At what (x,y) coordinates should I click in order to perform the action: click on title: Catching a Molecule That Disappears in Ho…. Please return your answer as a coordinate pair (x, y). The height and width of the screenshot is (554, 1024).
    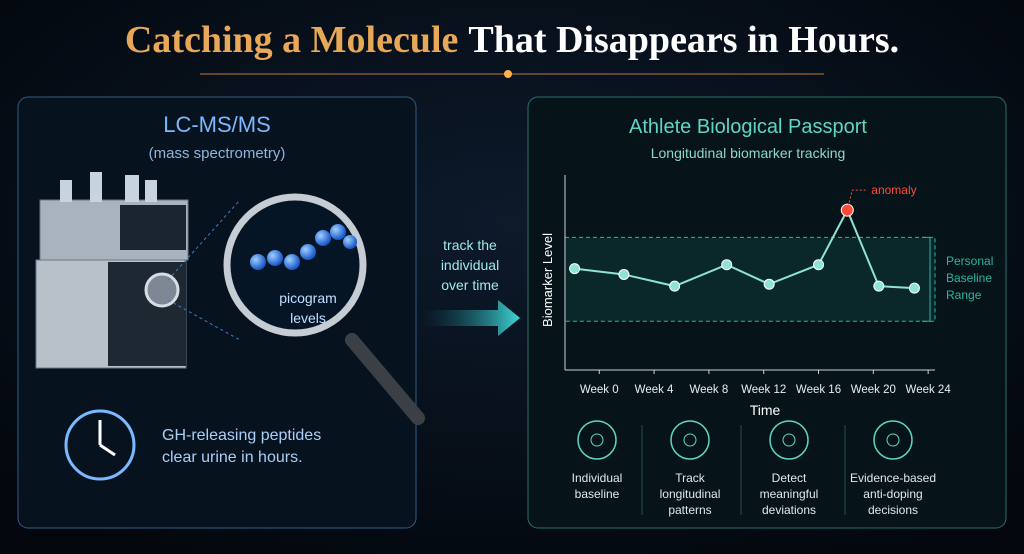
    Looking at the image, I should click on (512, 40).